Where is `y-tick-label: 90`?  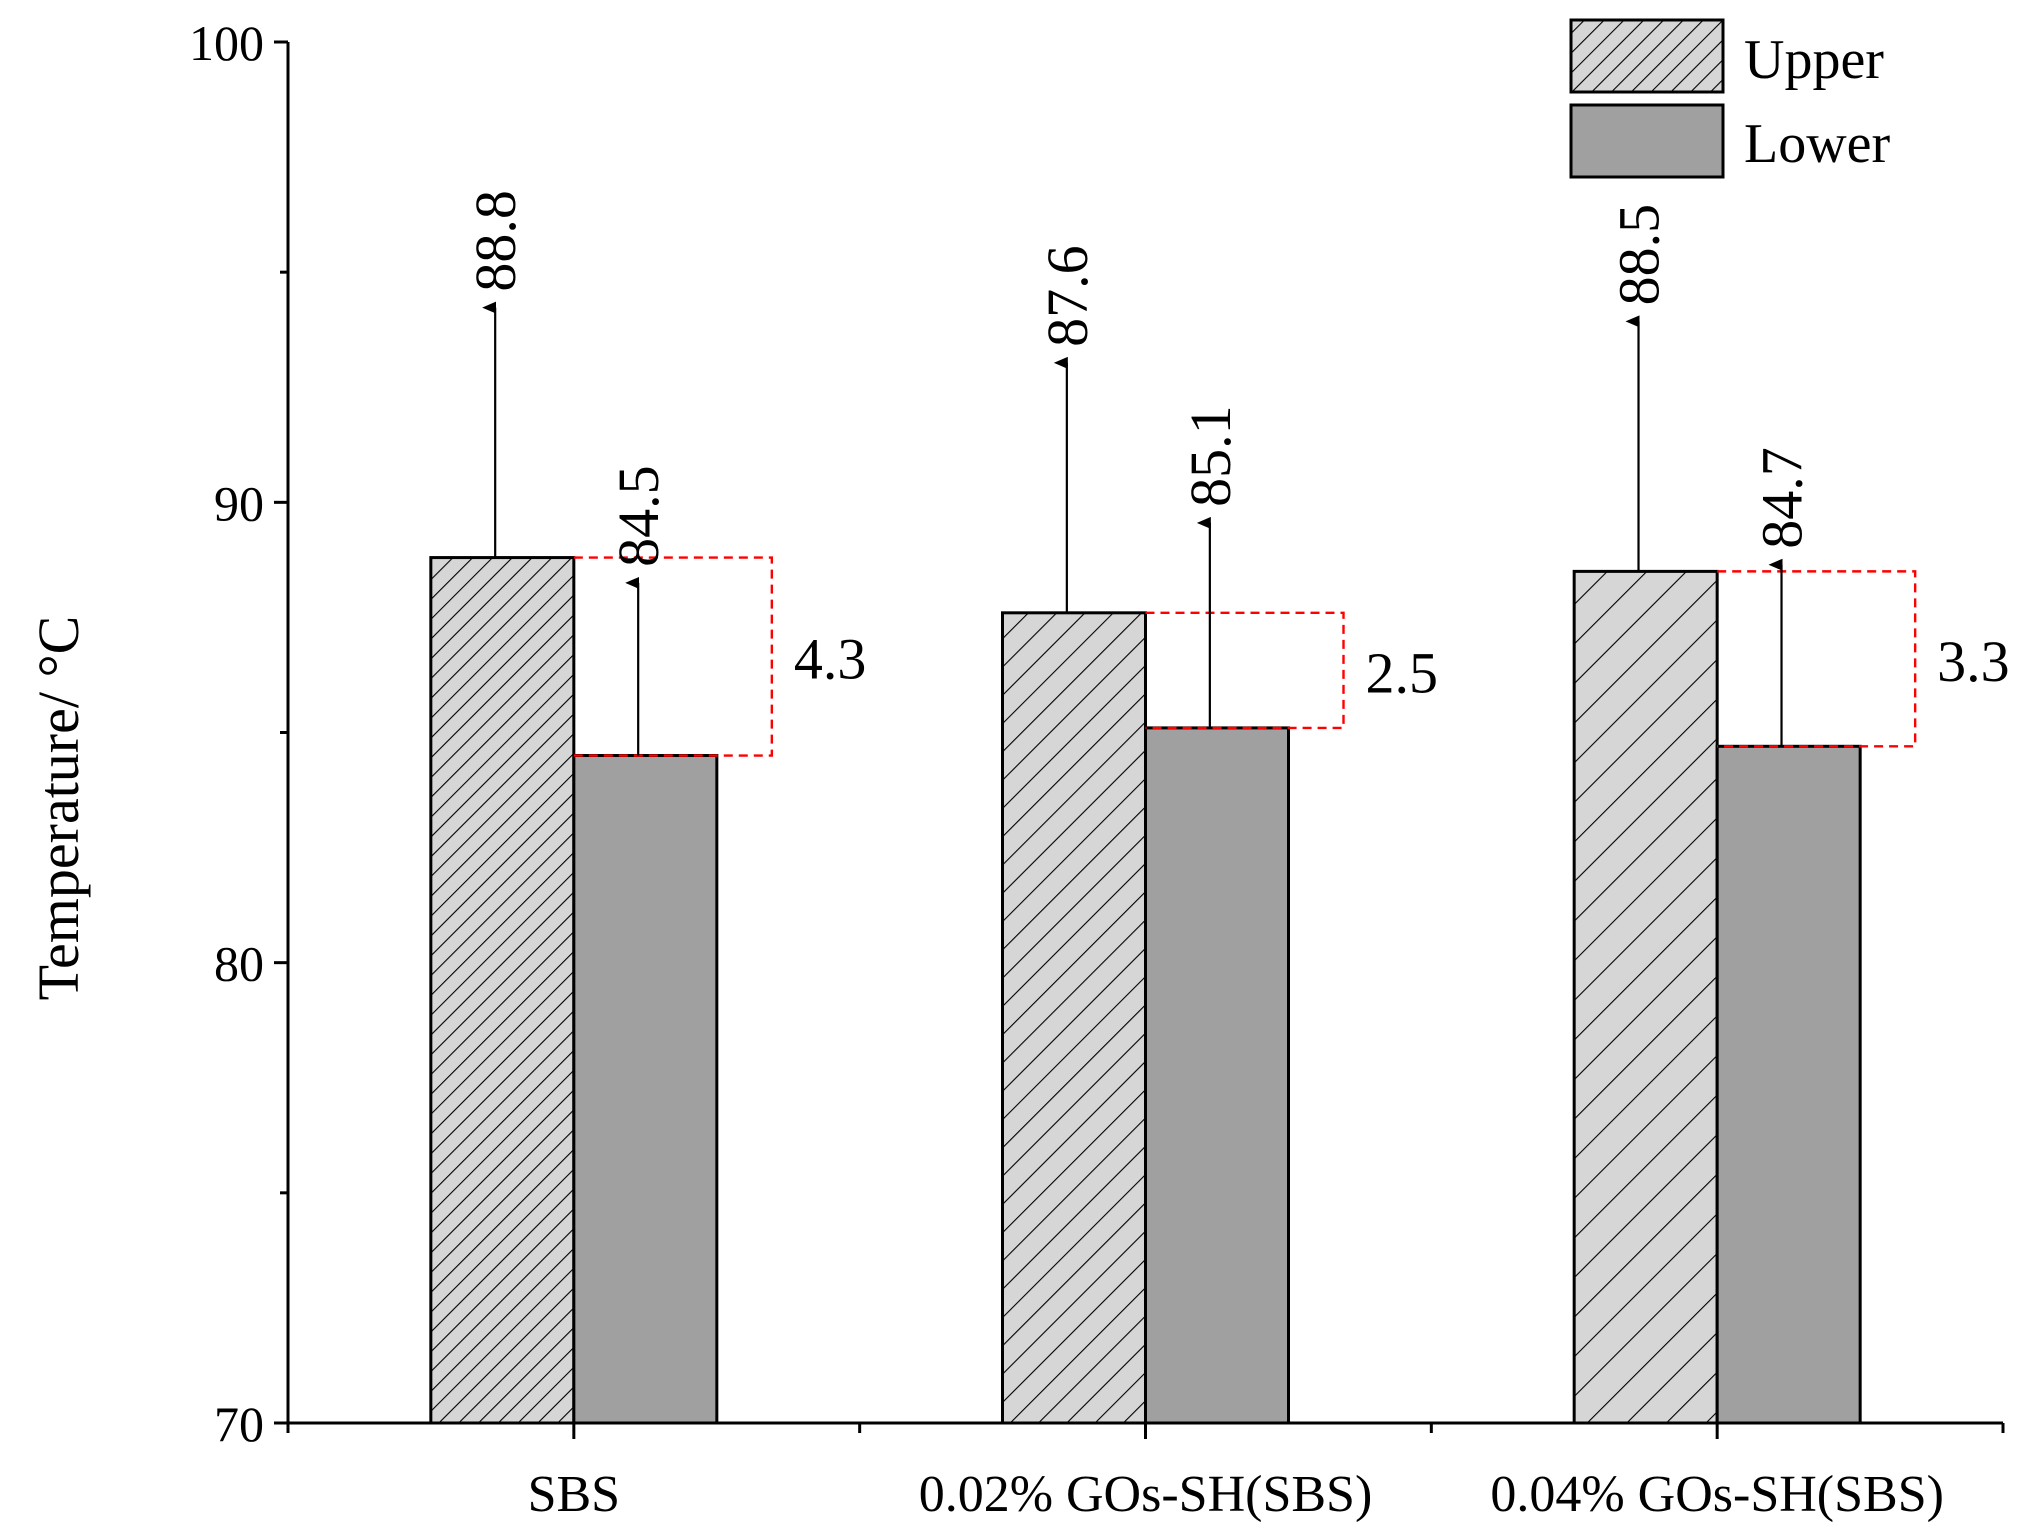 y-tick-label: 90 is located at coordinates (239, 503).